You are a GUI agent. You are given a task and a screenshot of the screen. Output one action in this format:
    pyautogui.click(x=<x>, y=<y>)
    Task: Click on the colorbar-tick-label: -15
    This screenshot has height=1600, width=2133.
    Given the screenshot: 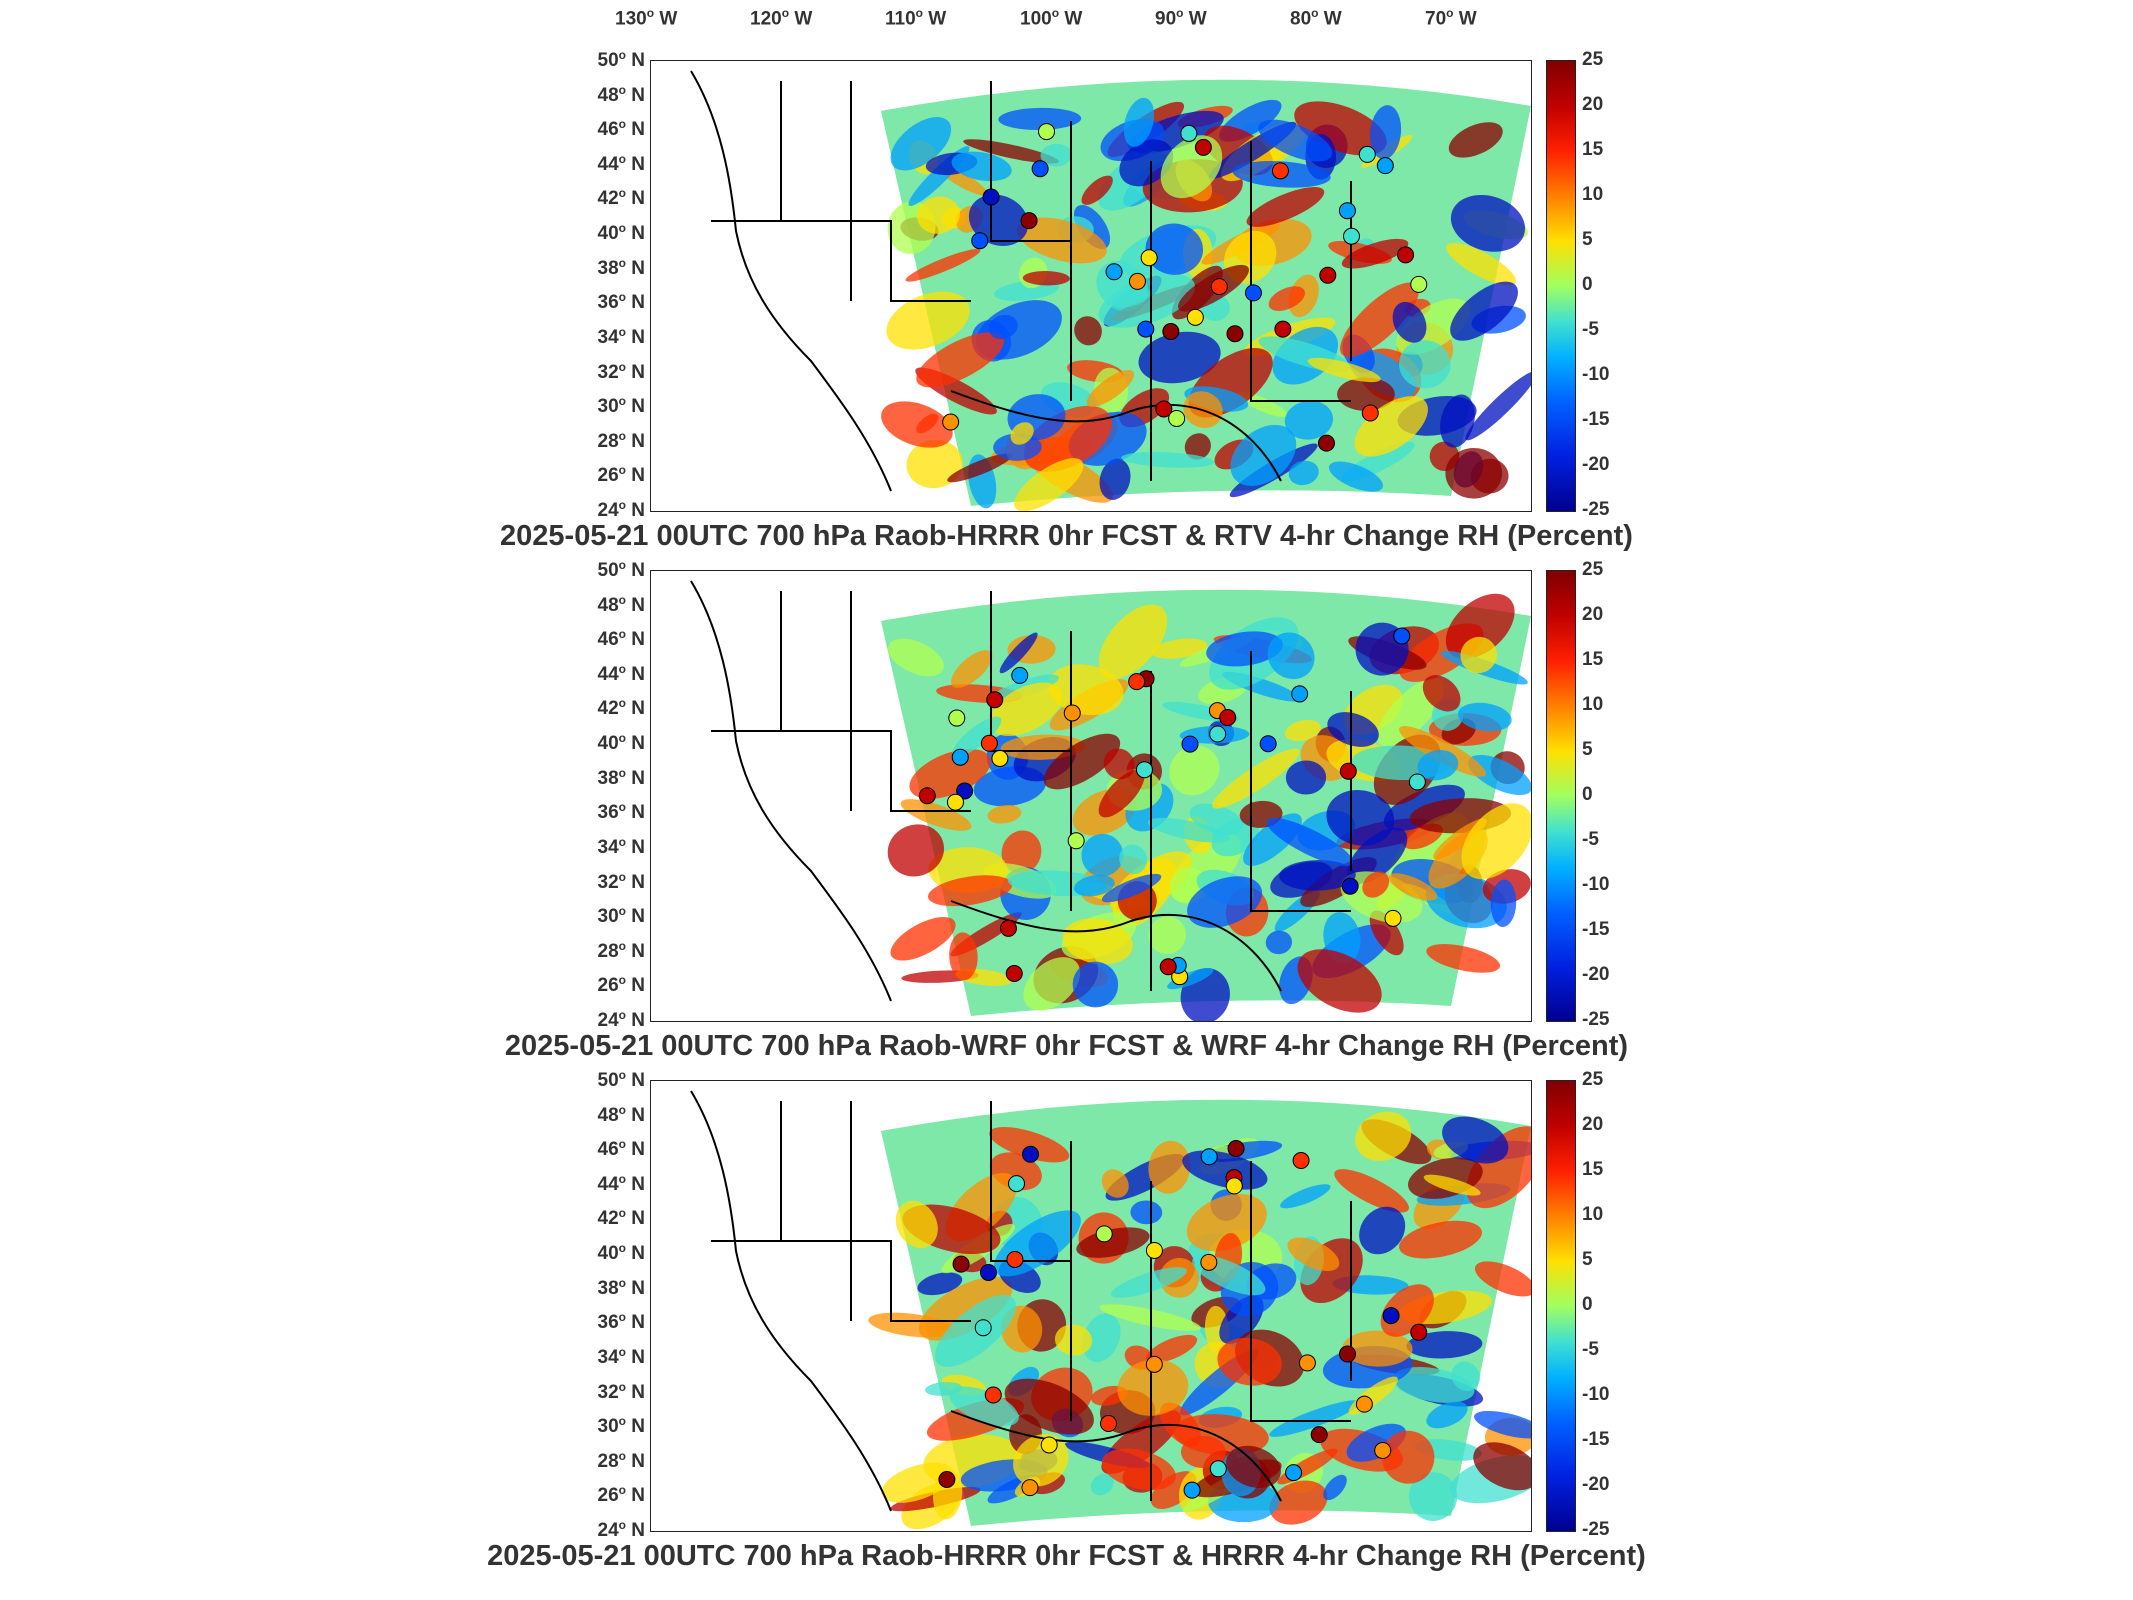 What is the action you would take?
    pyautogui.click(x=1596, y=1439)
    